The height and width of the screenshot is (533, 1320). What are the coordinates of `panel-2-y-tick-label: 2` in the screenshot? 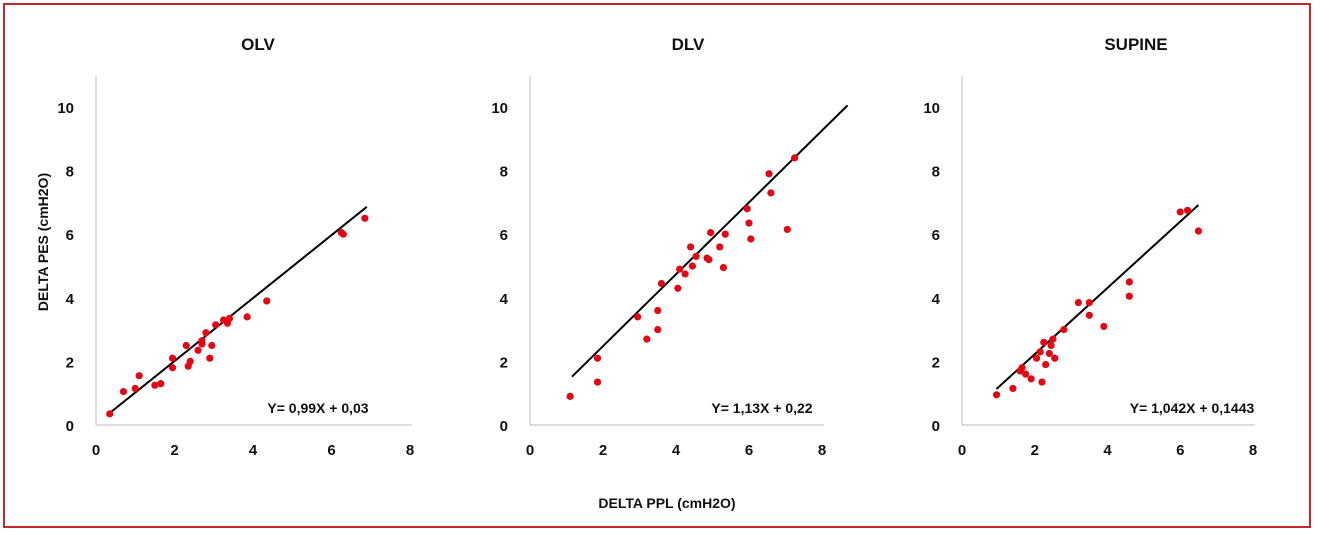 It's located at (504, 362).